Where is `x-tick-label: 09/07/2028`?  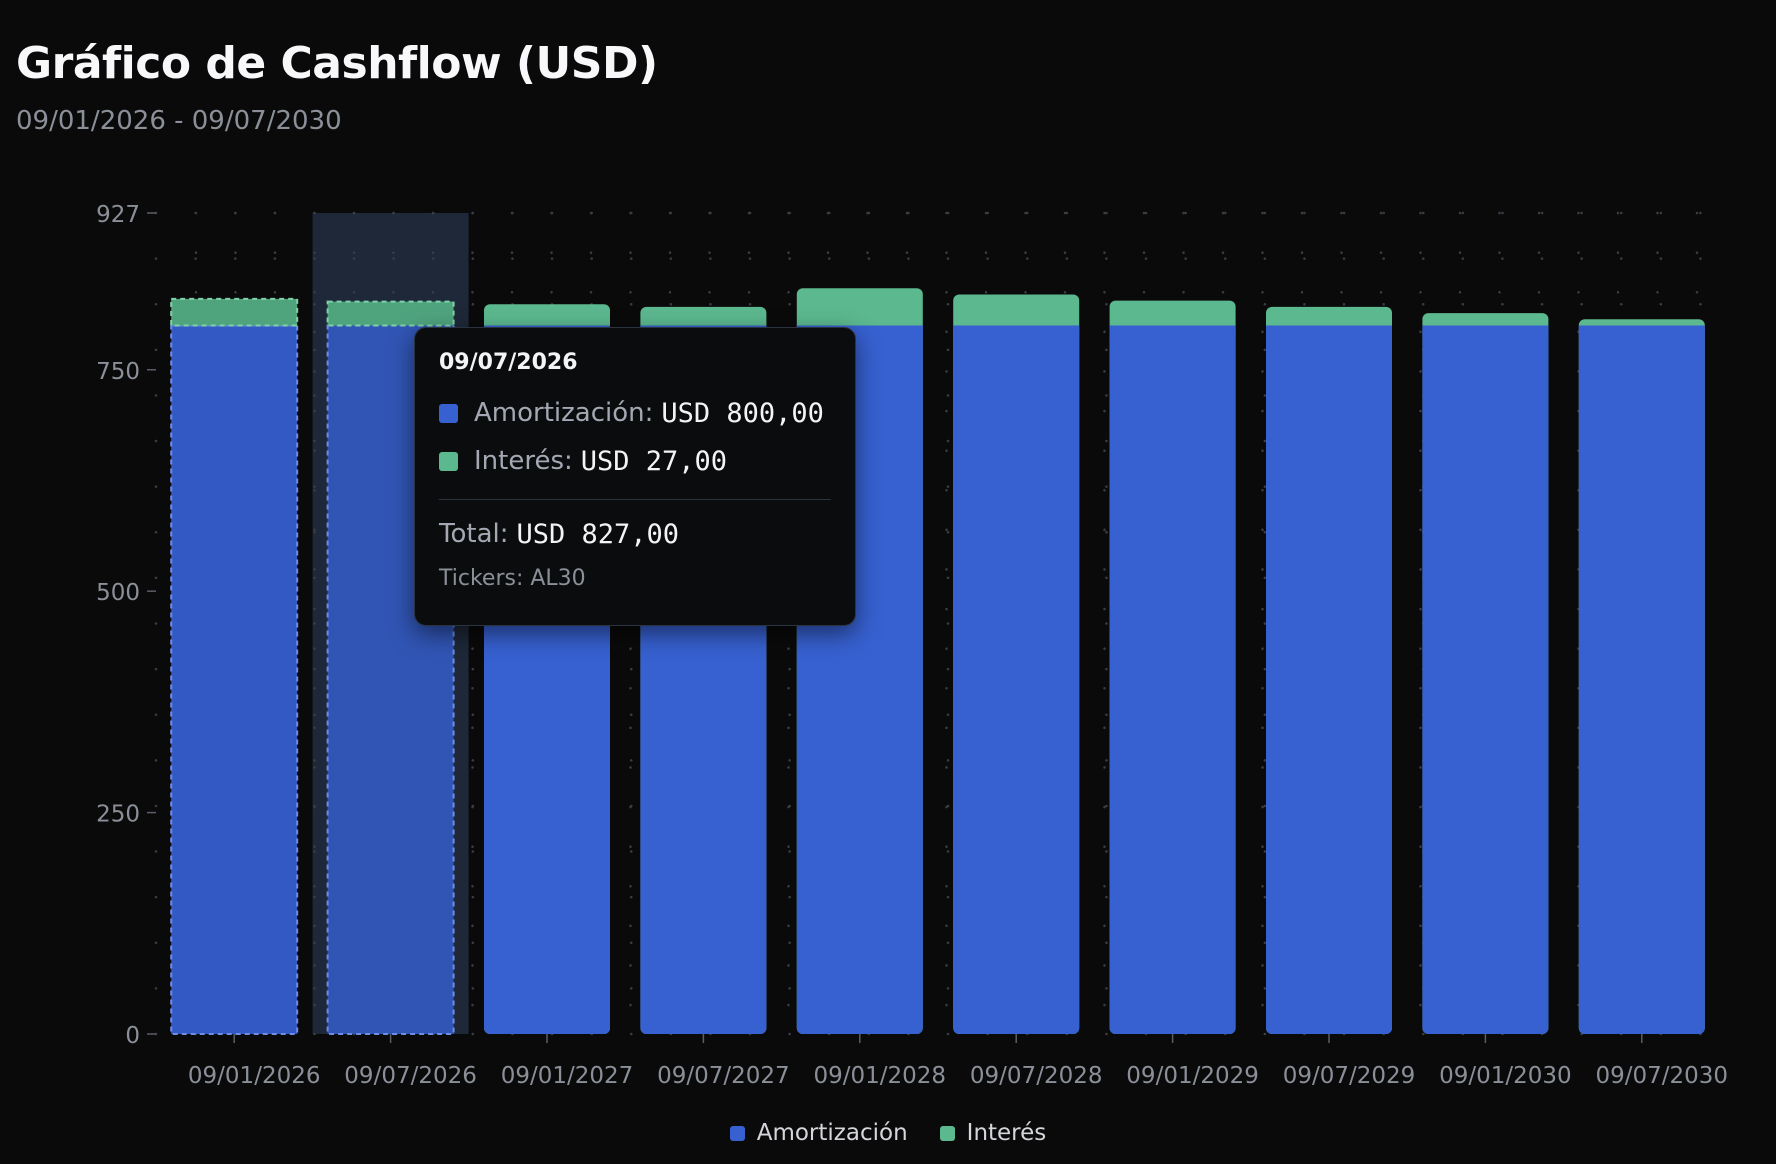 x-tick-label: 09/07/2028 is located at coordinates (1036, 1076).